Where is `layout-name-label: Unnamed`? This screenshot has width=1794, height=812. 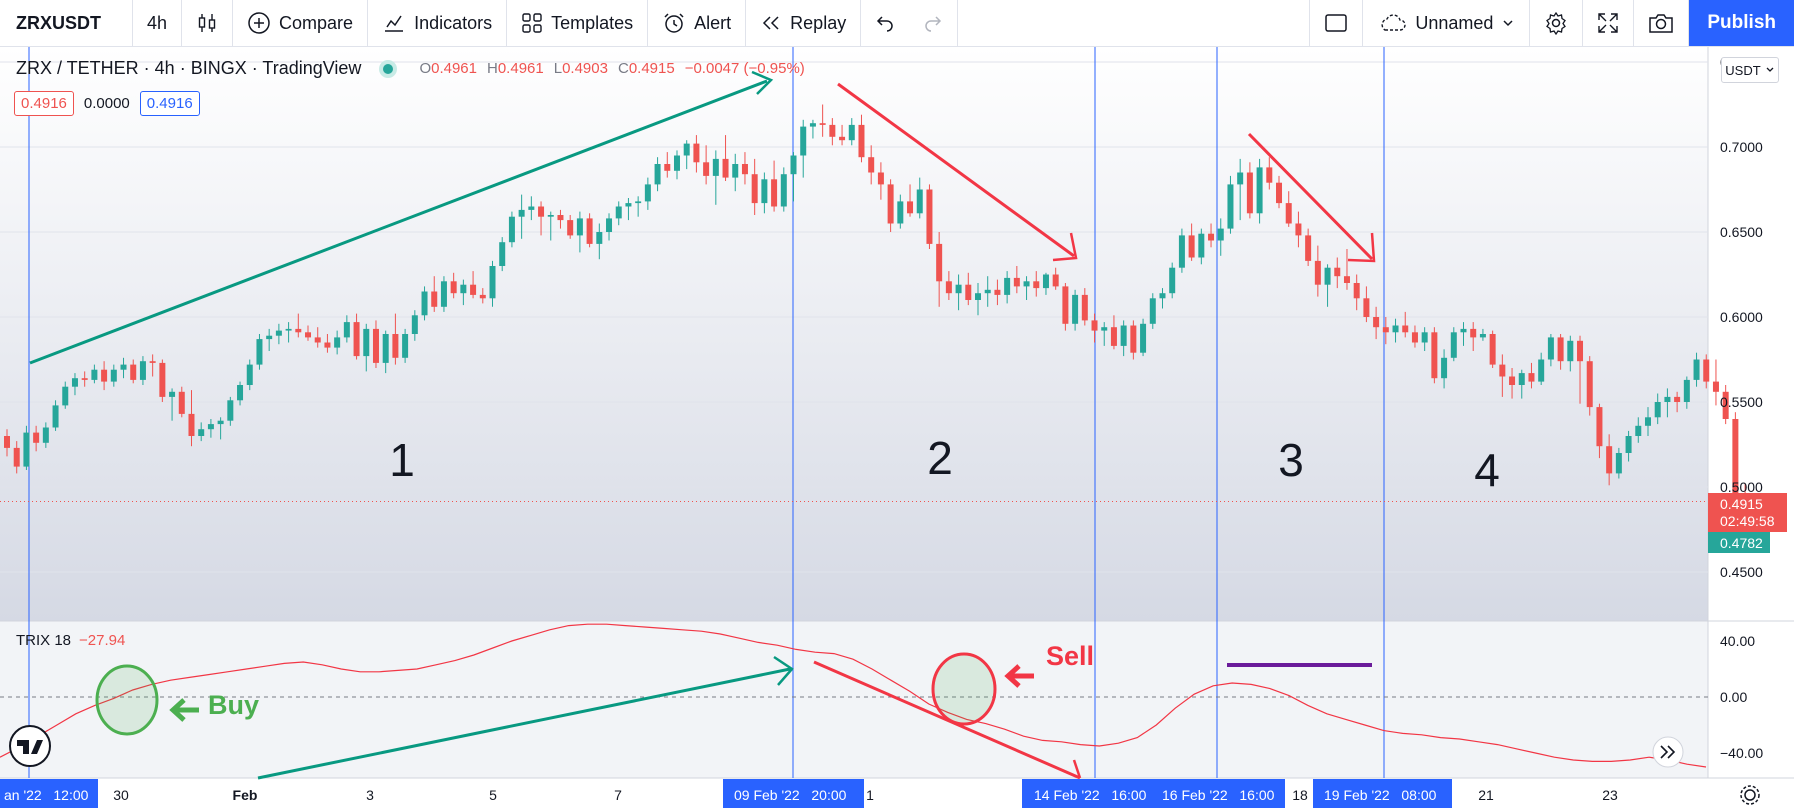 layout-name-label: Unnamed is located at coordinates (1454, 22).